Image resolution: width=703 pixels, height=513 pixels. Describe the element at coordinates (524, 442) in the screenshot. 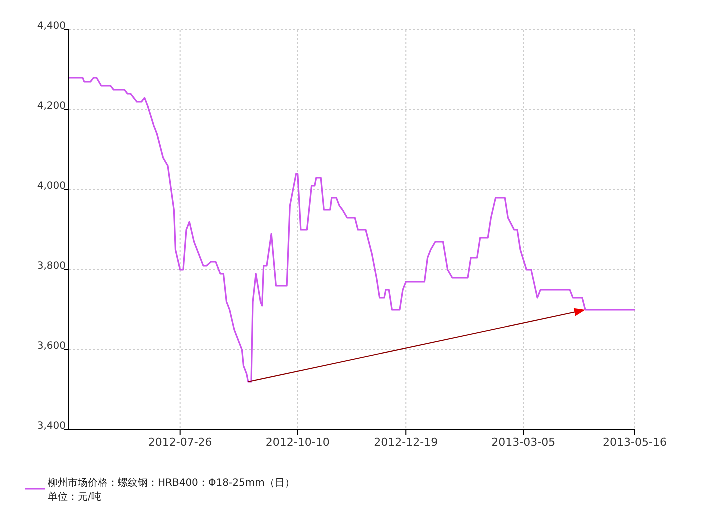

I see `x-tick-label: 2013-03-05` at that location.